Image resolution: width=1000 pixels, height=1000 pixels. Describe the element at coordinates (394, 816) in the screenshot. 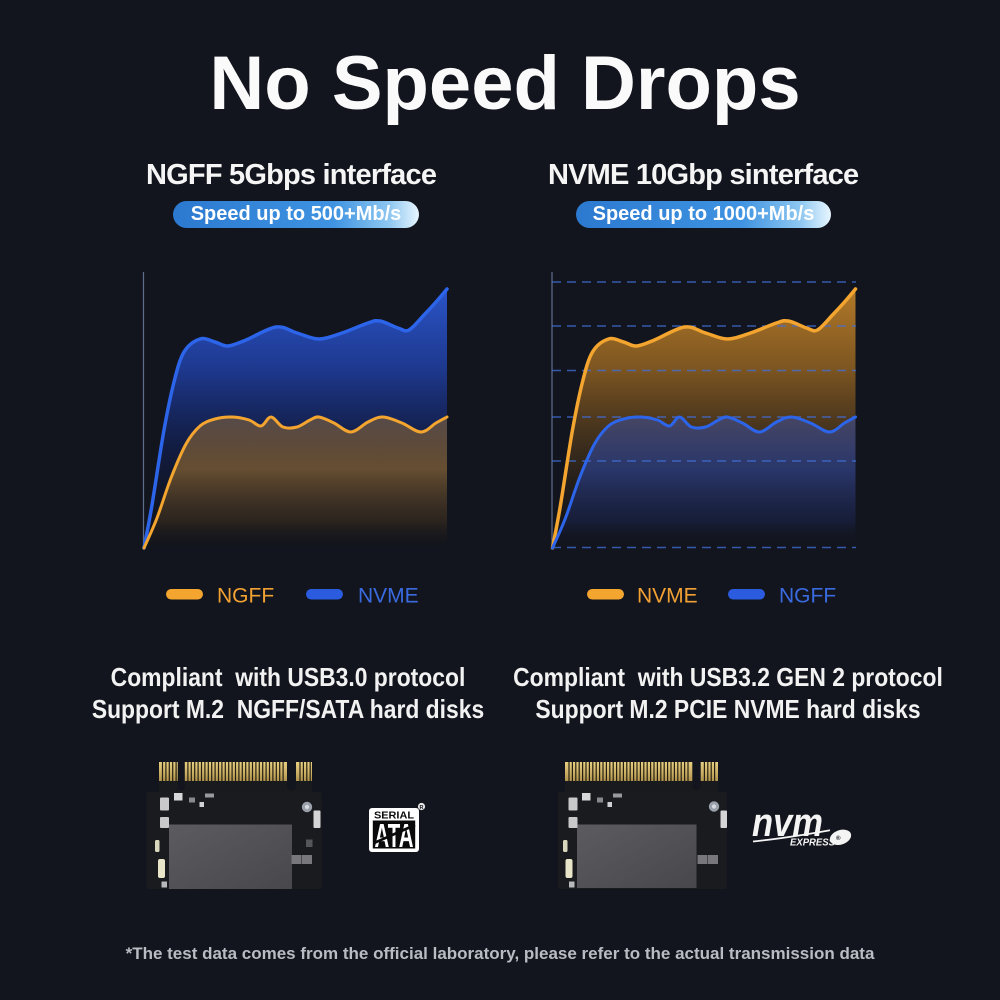

I see `svg-text: SERIAL` at that location.